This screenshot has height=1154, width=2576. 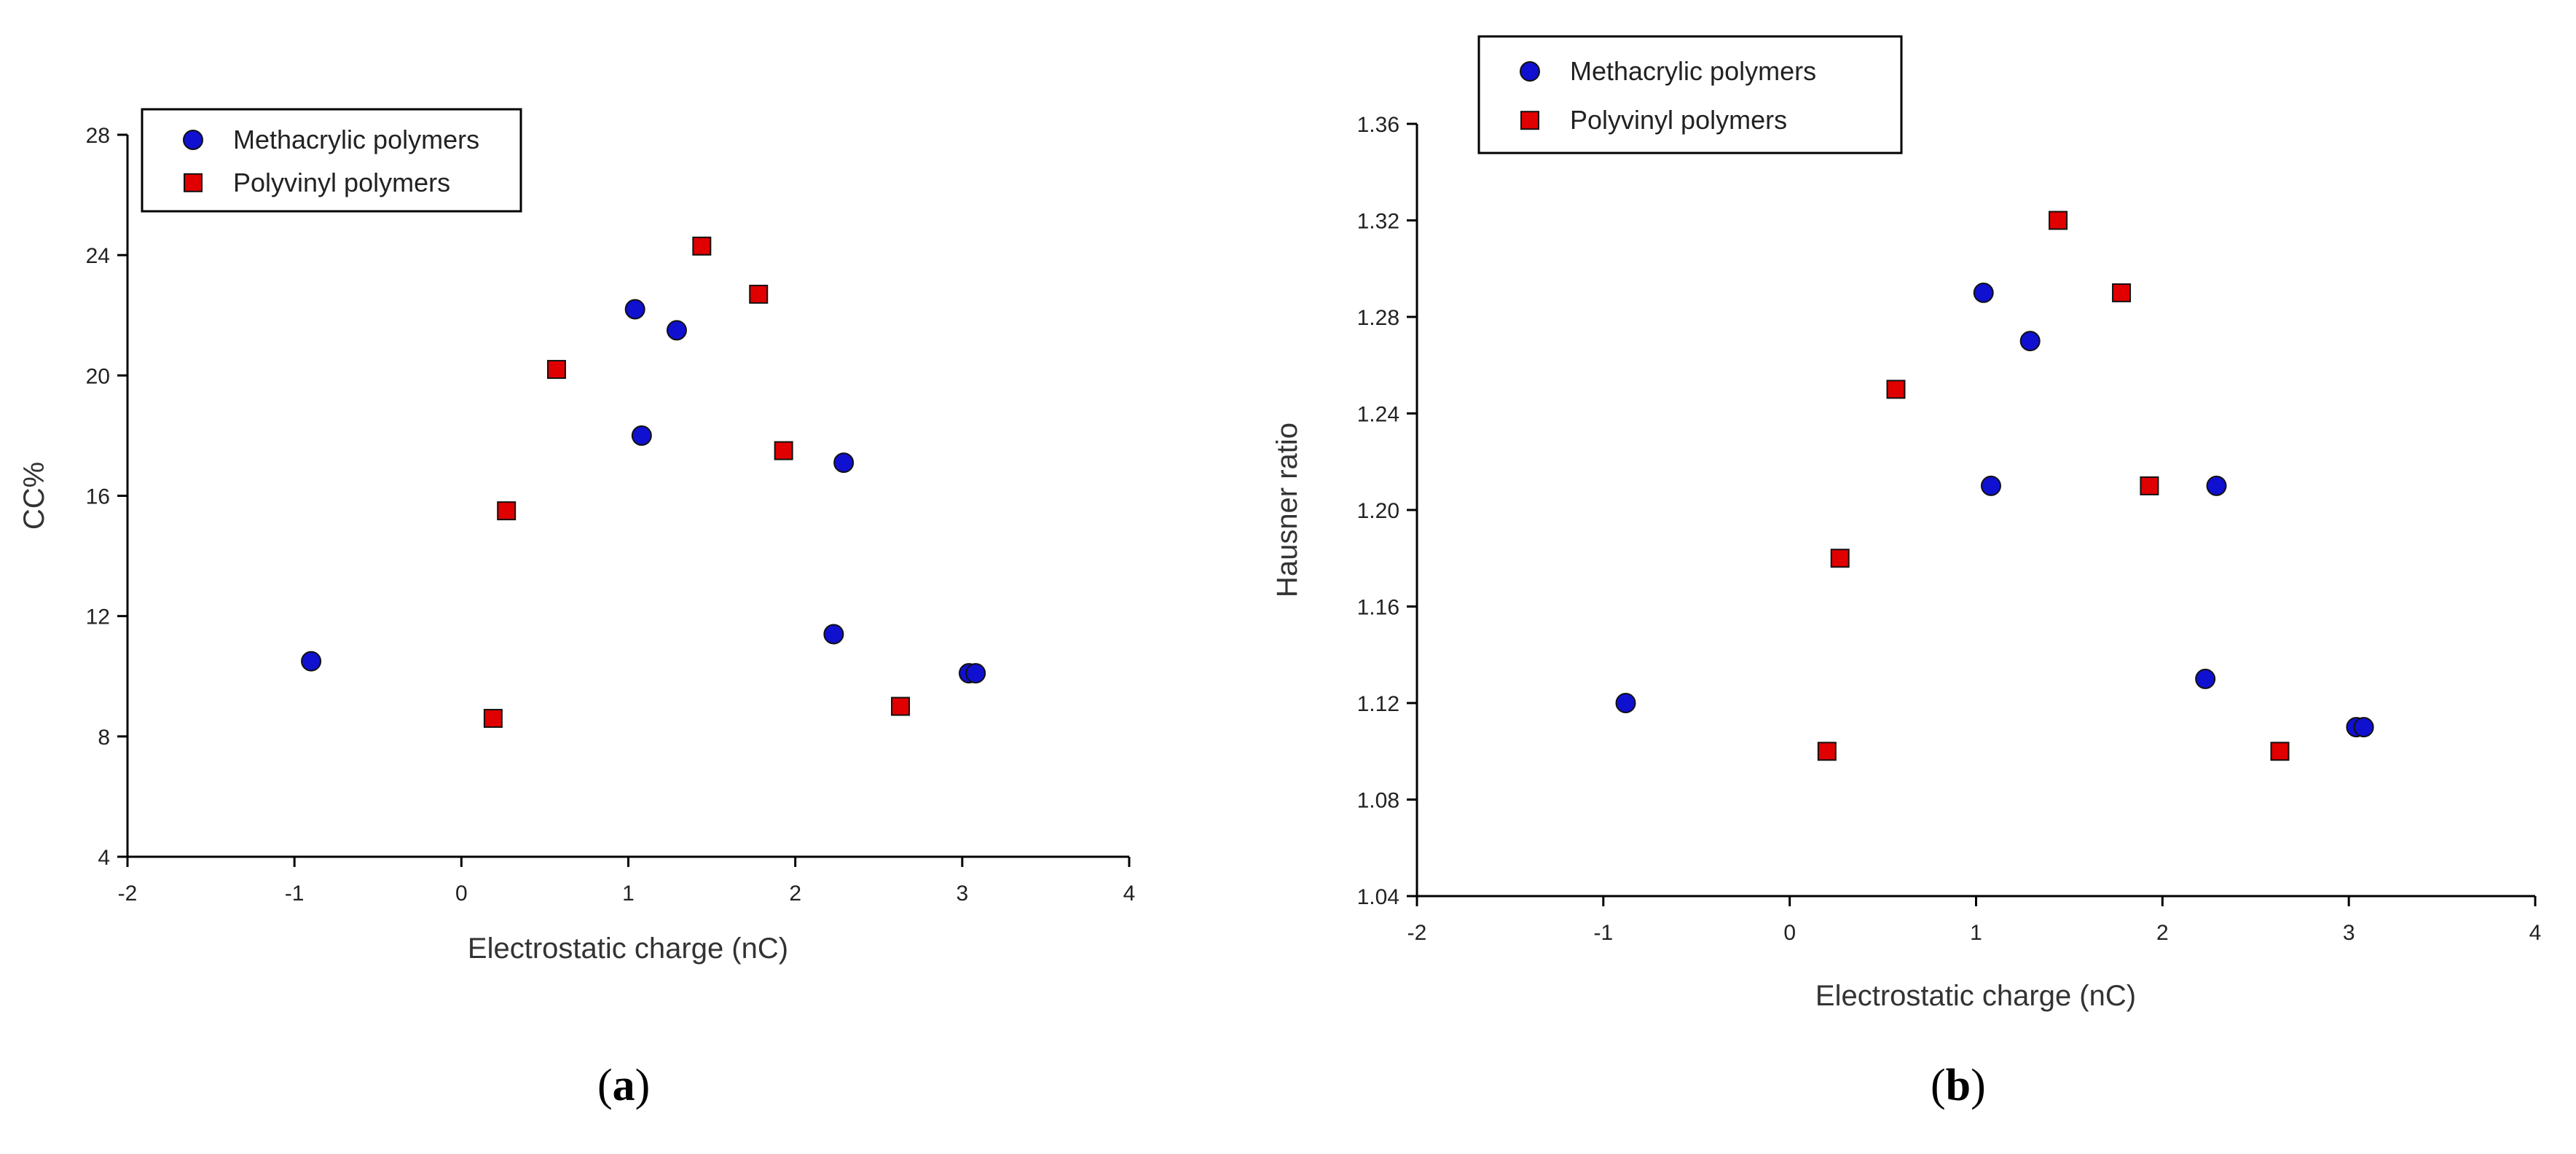 I want to click on y-tick-label: 24, so click(x=98, y=256).